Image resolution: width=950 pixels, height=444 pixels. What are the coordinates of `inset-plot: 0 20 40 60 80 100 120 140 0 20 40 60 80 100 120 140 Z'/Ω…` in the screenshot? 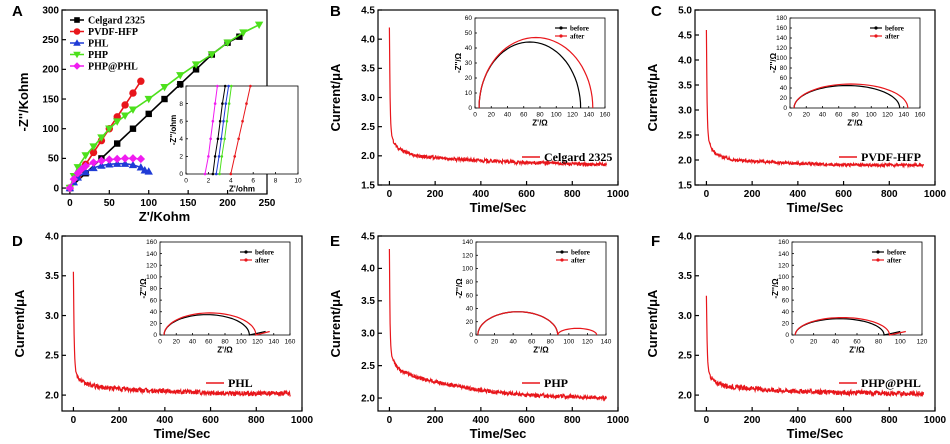 It's located at (533, 296).